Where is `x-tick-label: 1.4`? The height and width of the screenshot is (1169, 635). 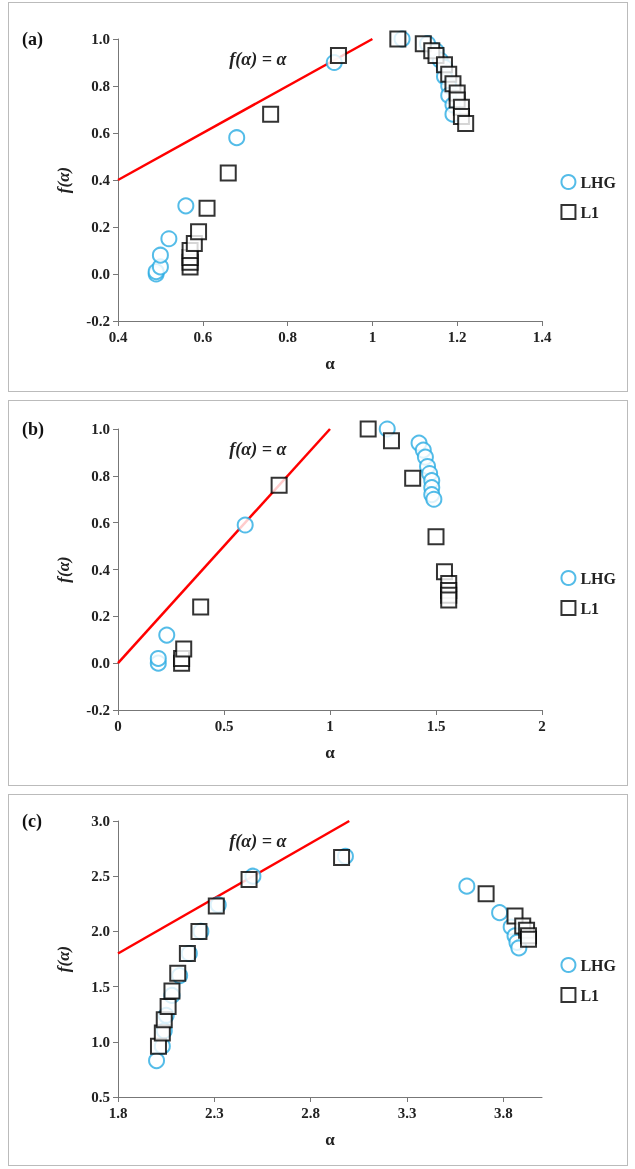 x-tick-label: 1.4 is located at coordinates (542, 336).